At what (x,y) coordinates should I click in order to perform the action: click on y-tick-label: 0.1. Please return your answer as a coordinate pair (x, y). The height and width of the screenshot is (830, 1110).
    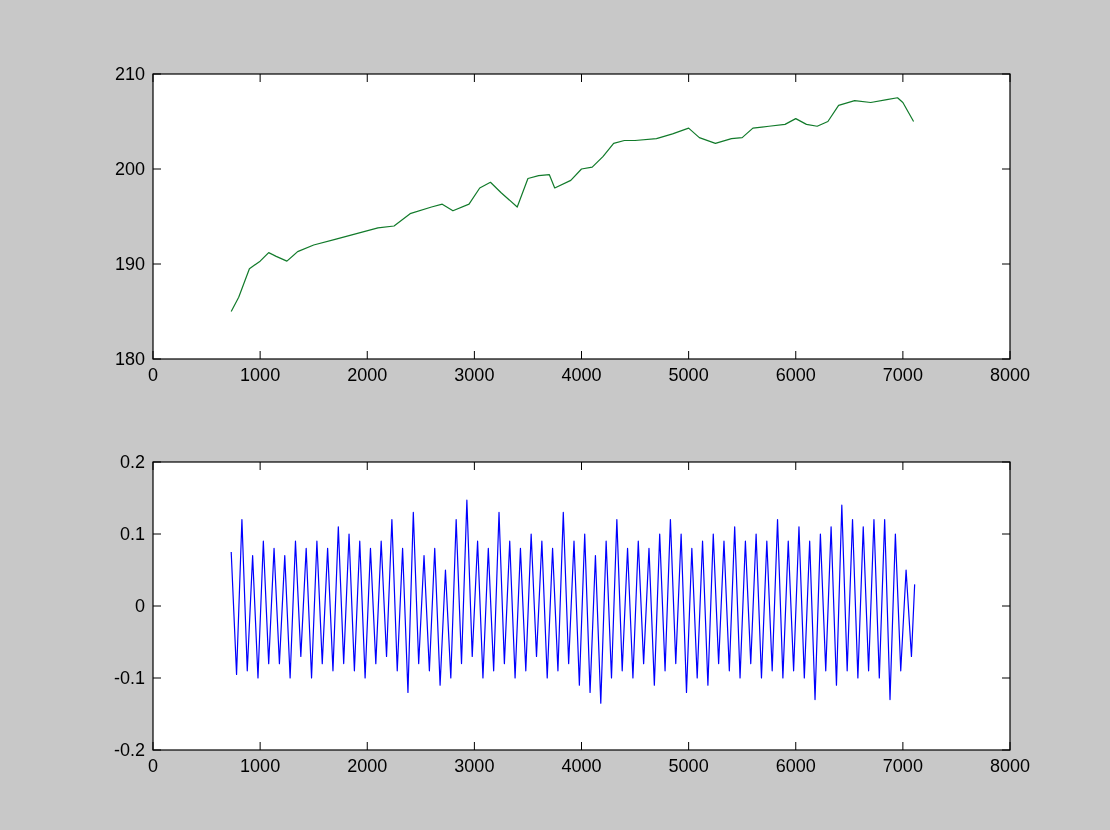
    Looking at the image, I should click on (132, 534).